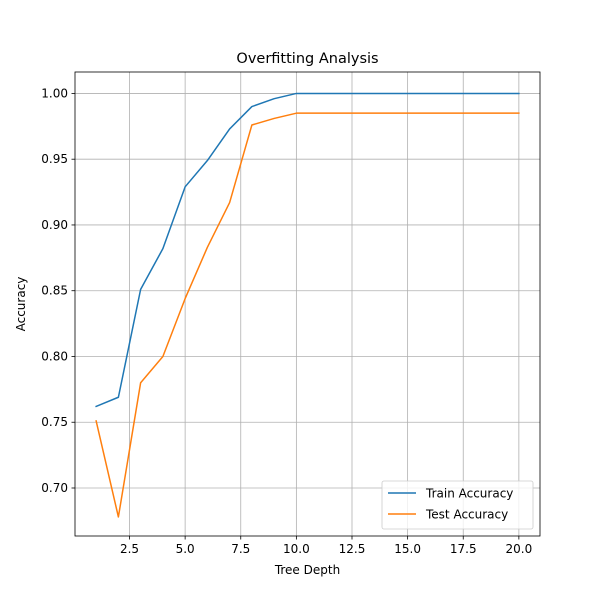 The image size is (600, 604). Describe the element at coordinates (185, 549) in the screenshot. I see `x-tick-label: 5.0` at that location.